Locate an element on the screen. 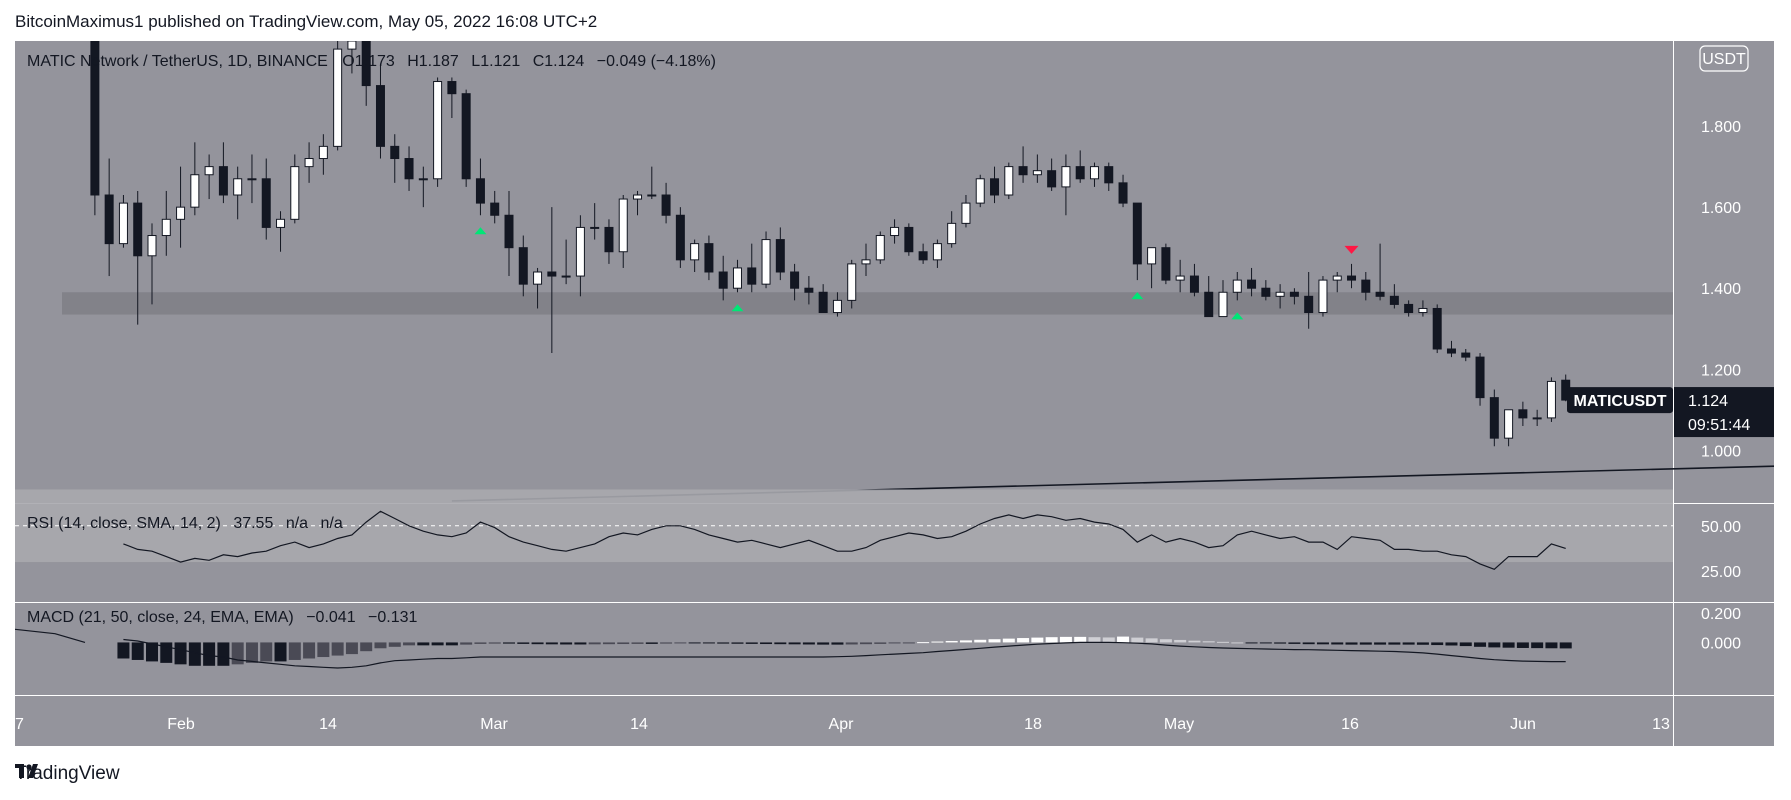  high-label: H is located at coordinates (413, 61).